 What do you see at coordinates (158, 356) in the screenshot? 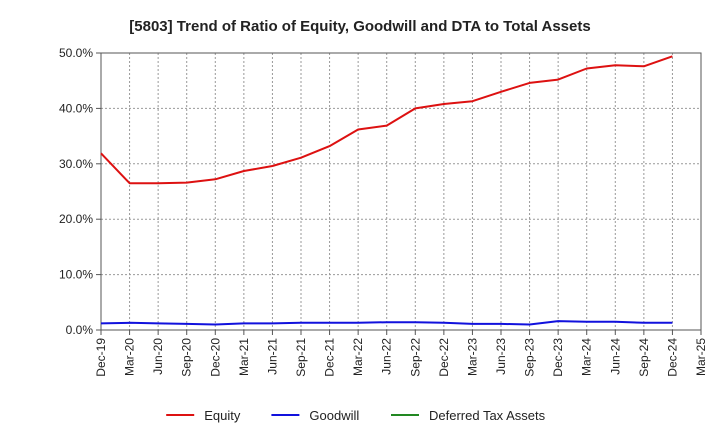
I see `x-tick-label: Jun-20` at bounding box center [158, 356].